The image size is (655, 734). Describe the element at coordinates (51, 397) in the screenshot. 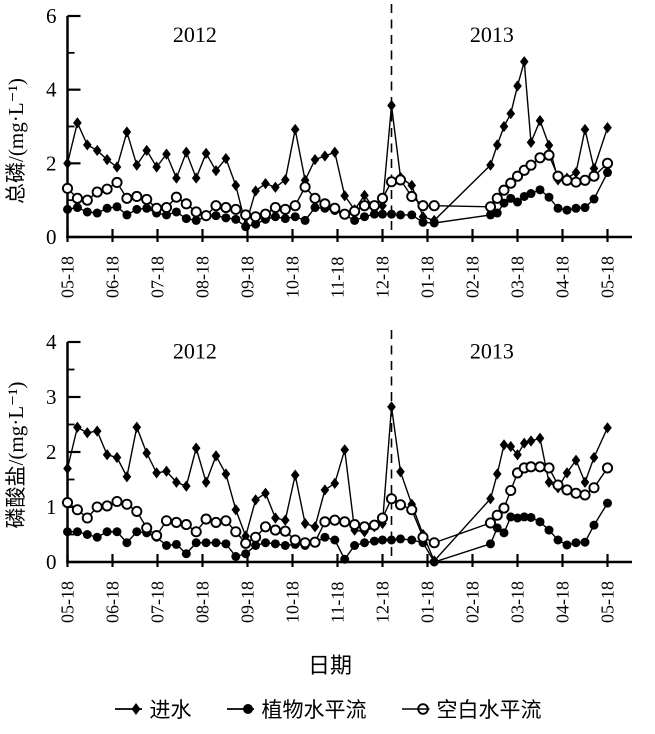

I see `y-tick-label: 3` at that location.